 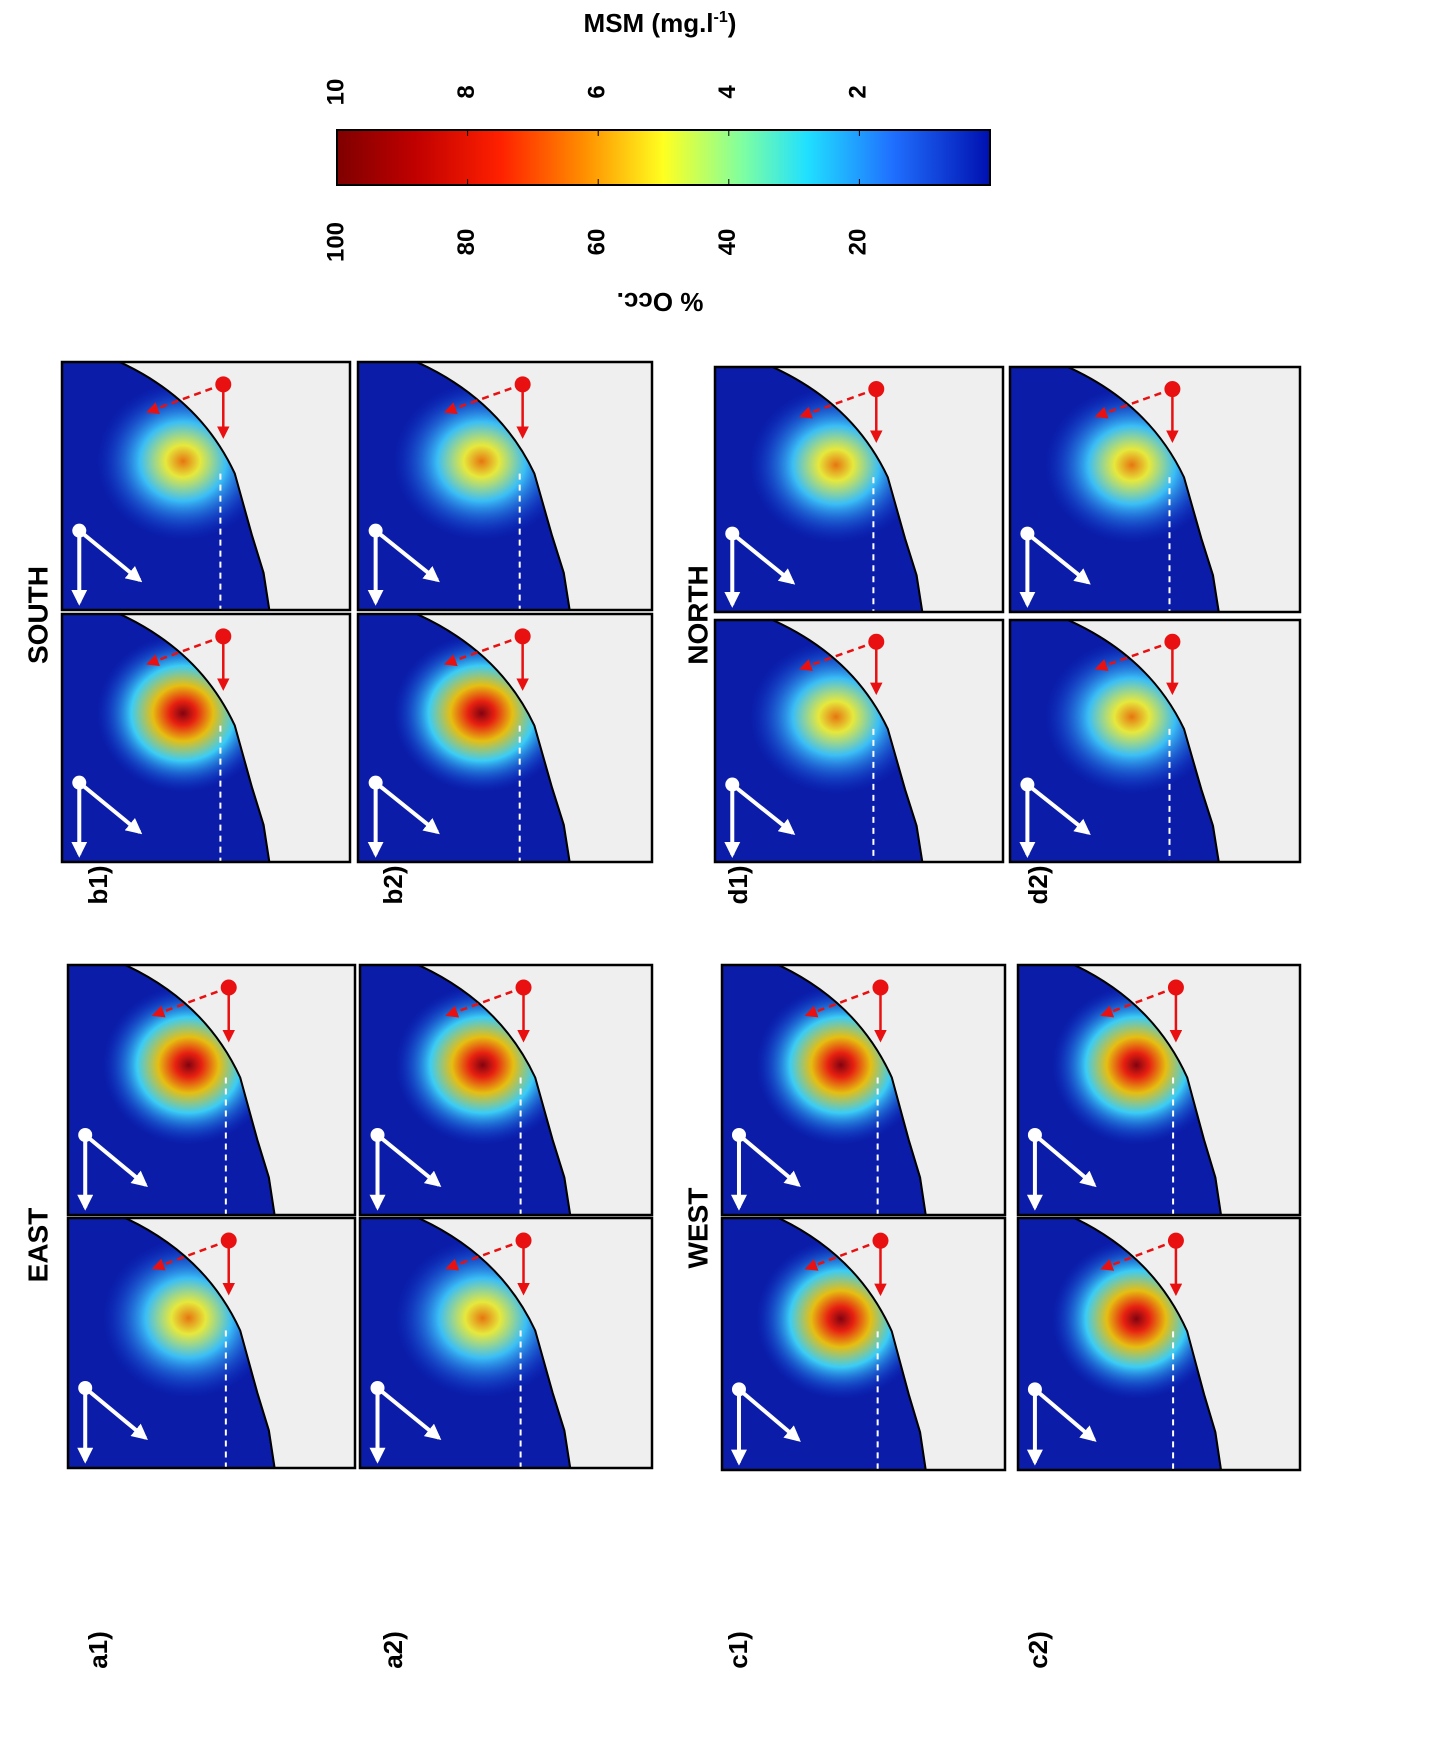 I want to click on occ-tick-label: 40, so click(x=727, y=242).